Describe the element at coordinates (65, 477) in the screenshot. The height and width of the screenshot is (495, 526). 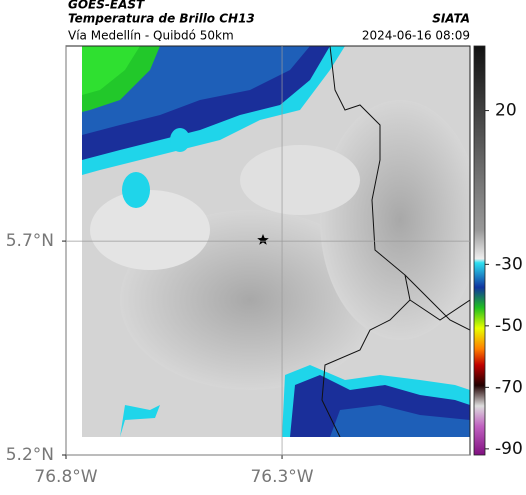
I see `x-tick-label: 76.8°W` at that location.